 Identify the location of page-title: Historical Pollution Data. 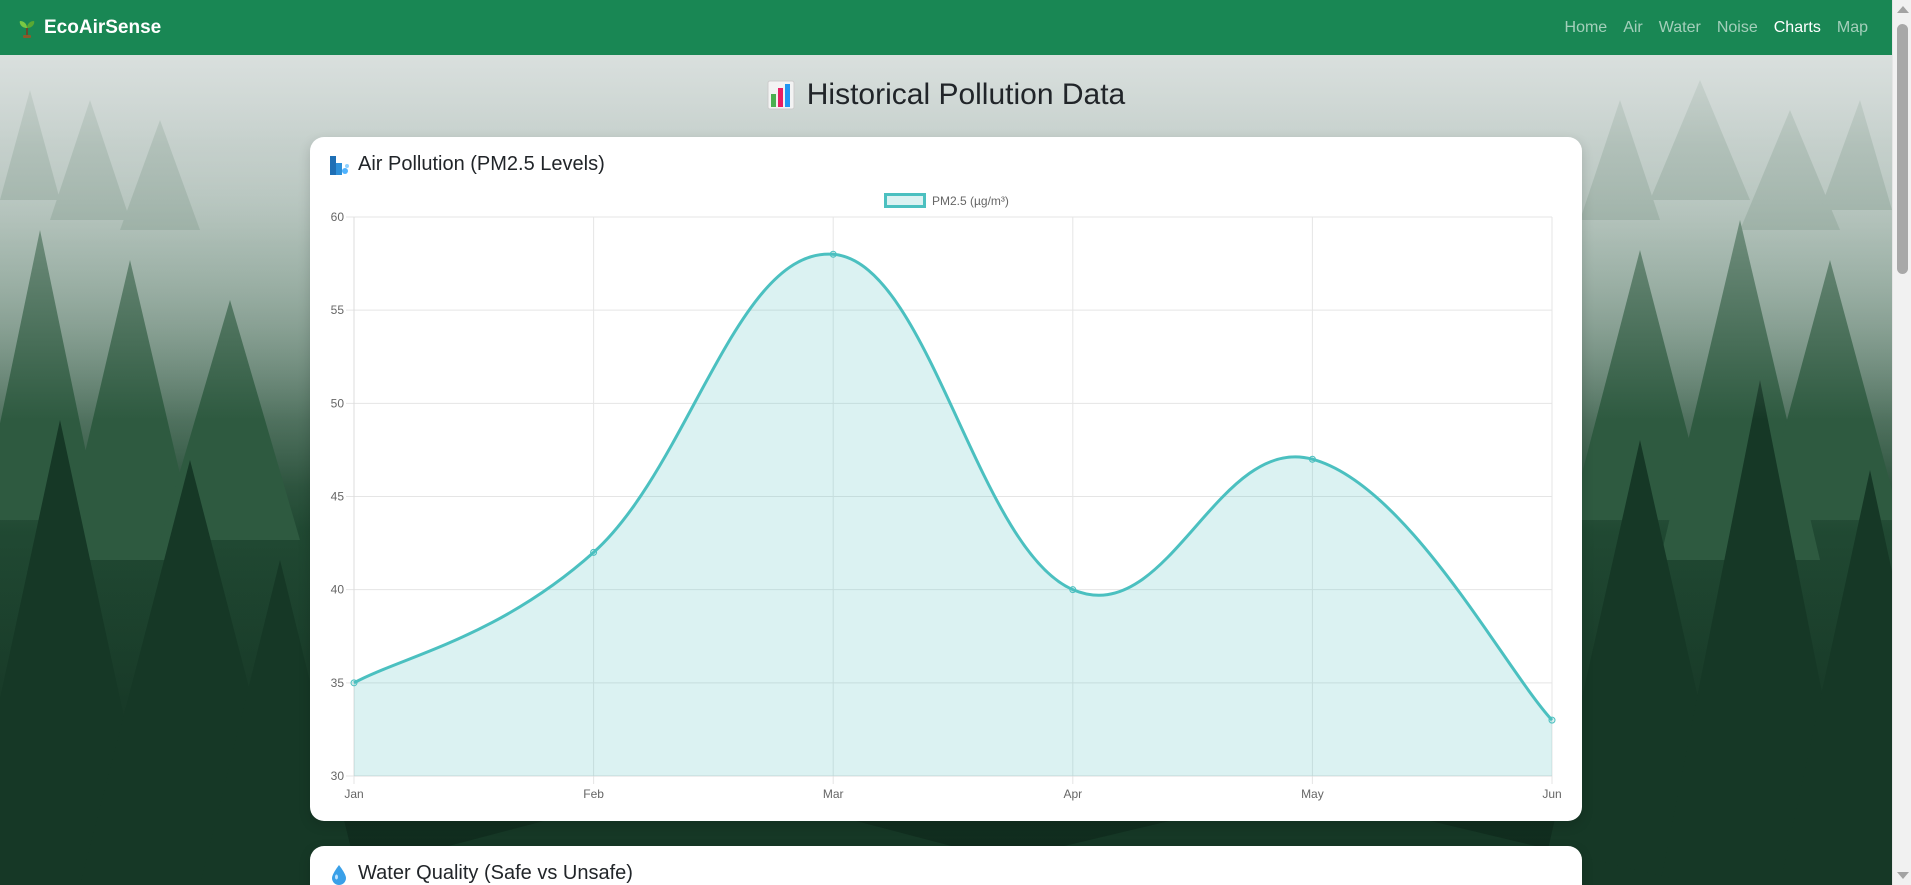
(946, 95).